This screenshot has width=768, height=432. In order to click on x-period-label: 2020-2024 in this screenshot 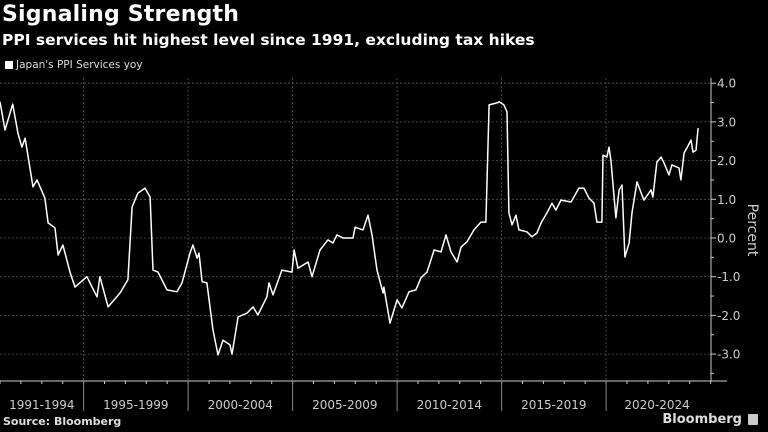, I will do `click(656, 405)`.